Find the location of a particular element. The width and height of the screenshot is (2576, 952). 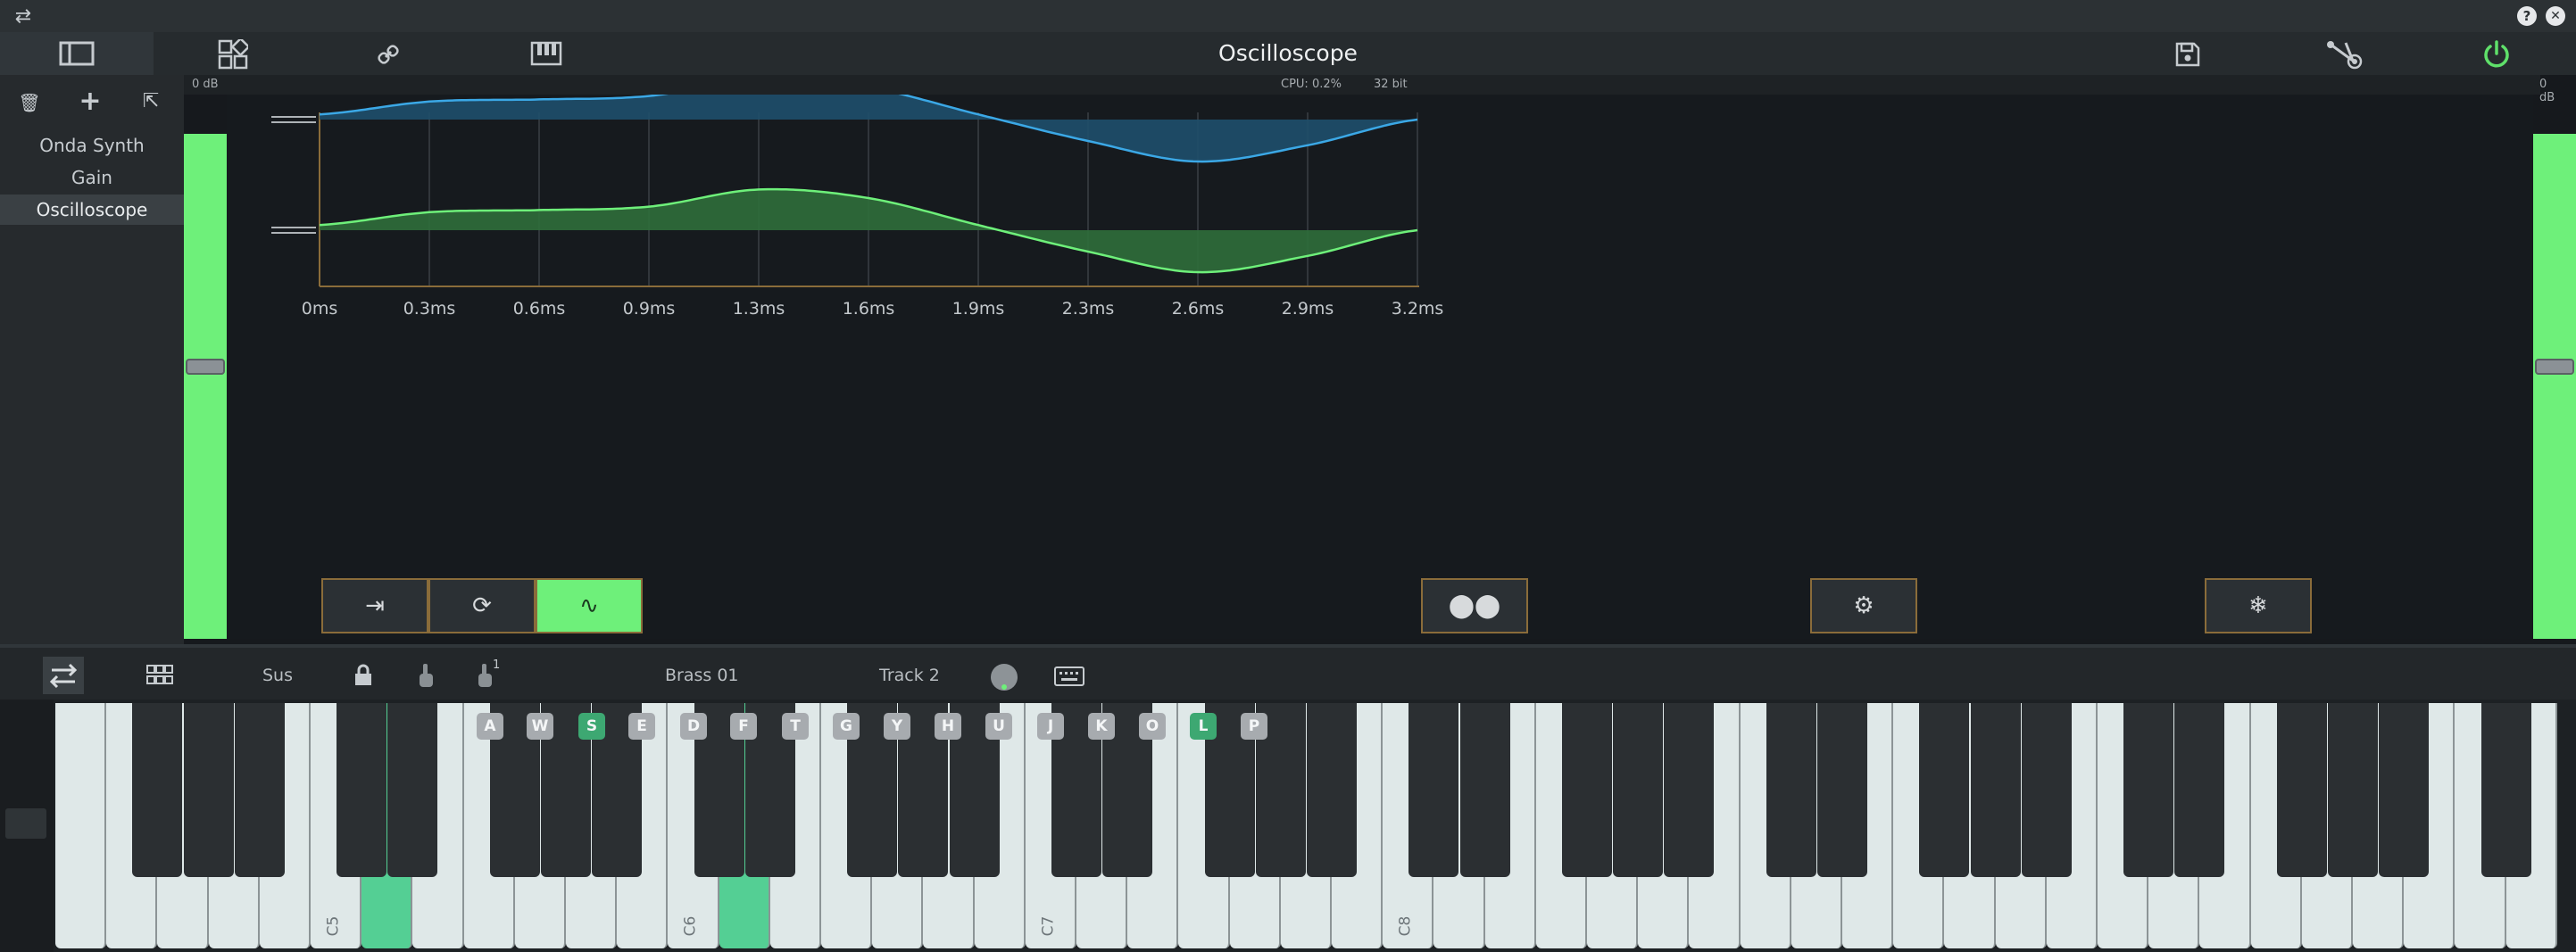

preset-name: Brass 01 is located at coordinates (702, 675).